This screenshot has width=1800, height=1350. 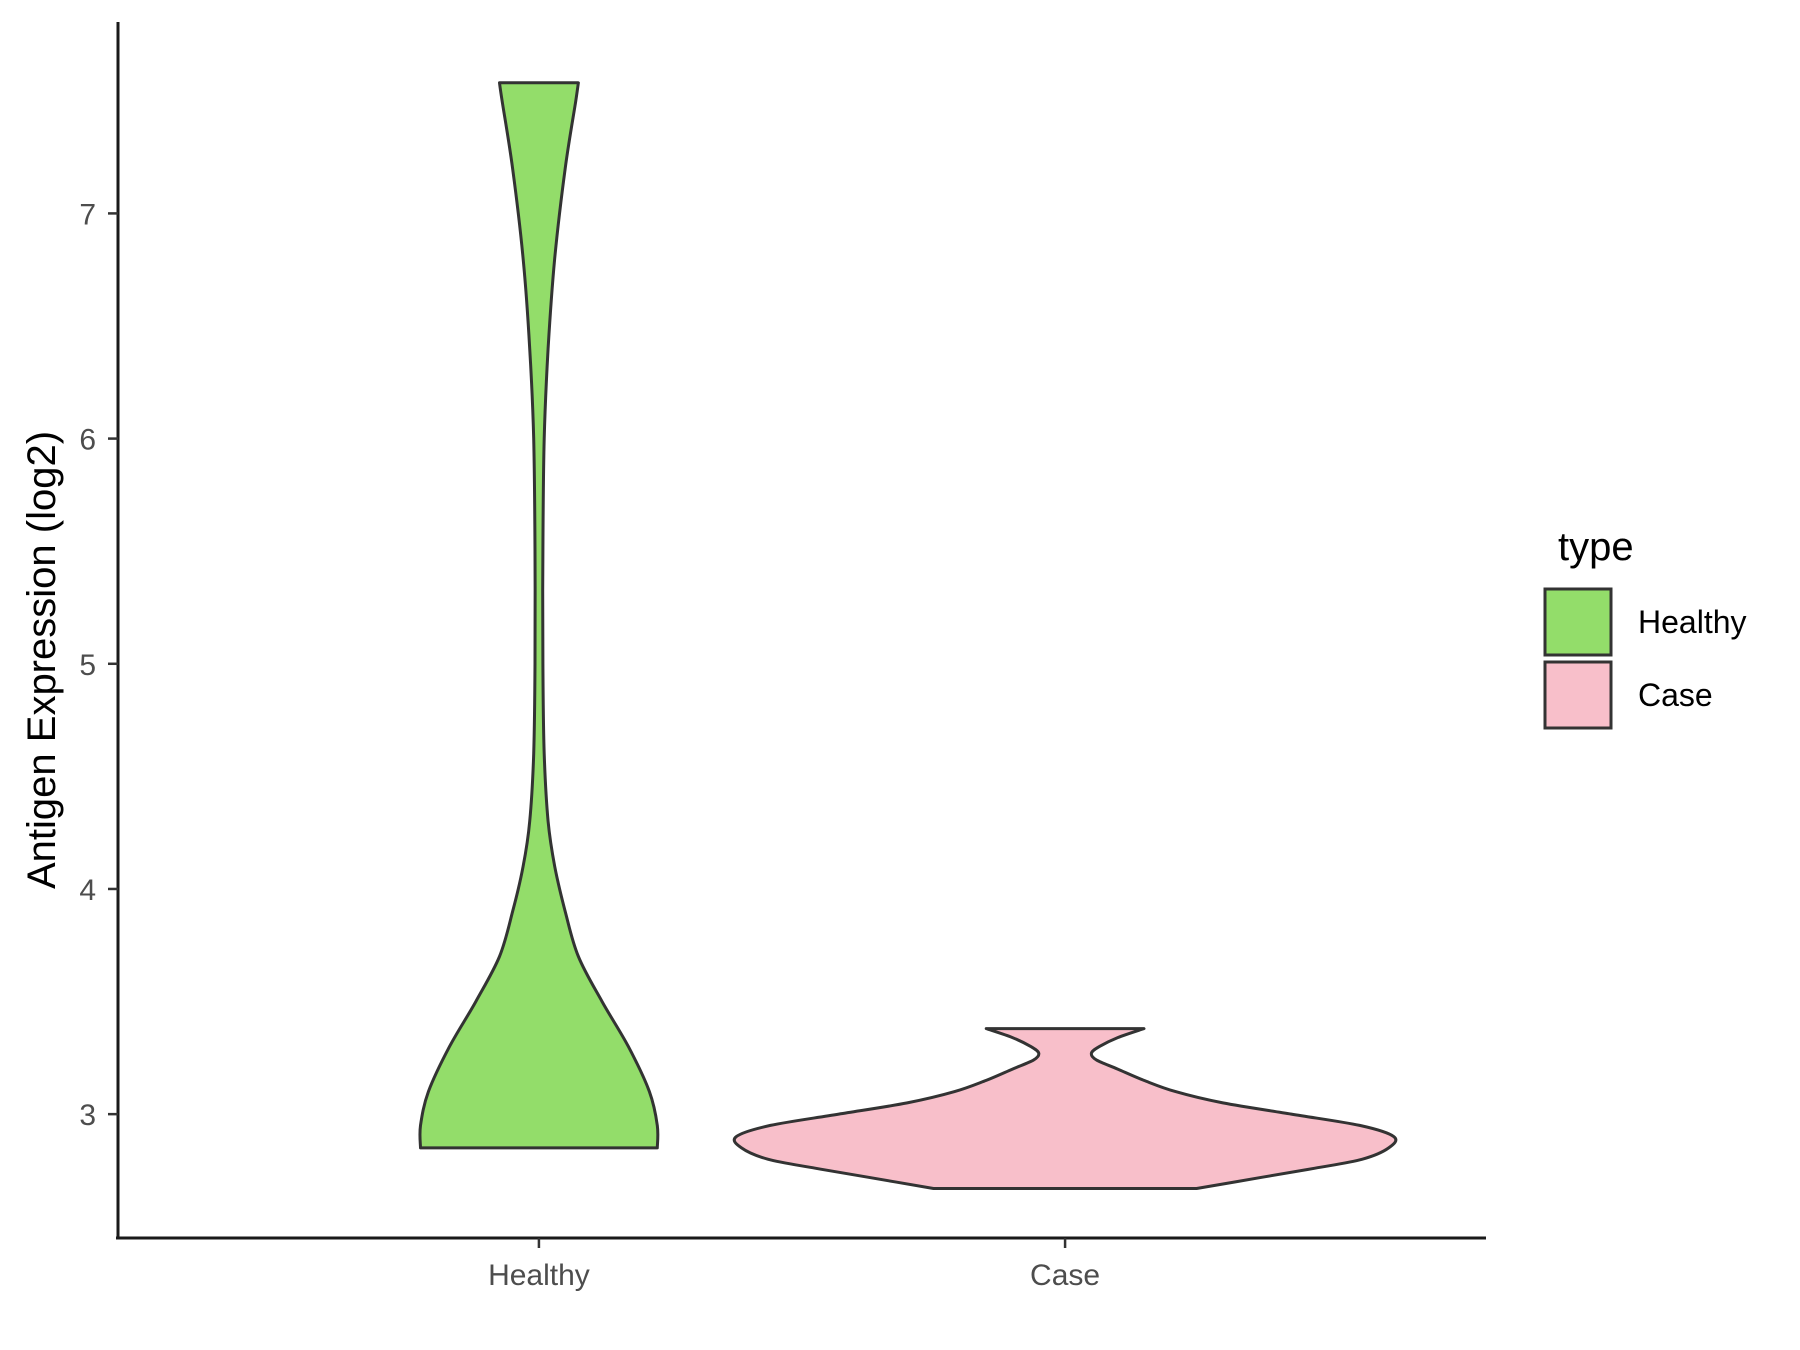 I want to click on legend-label: Healthy, so click(x=1692, y=622).